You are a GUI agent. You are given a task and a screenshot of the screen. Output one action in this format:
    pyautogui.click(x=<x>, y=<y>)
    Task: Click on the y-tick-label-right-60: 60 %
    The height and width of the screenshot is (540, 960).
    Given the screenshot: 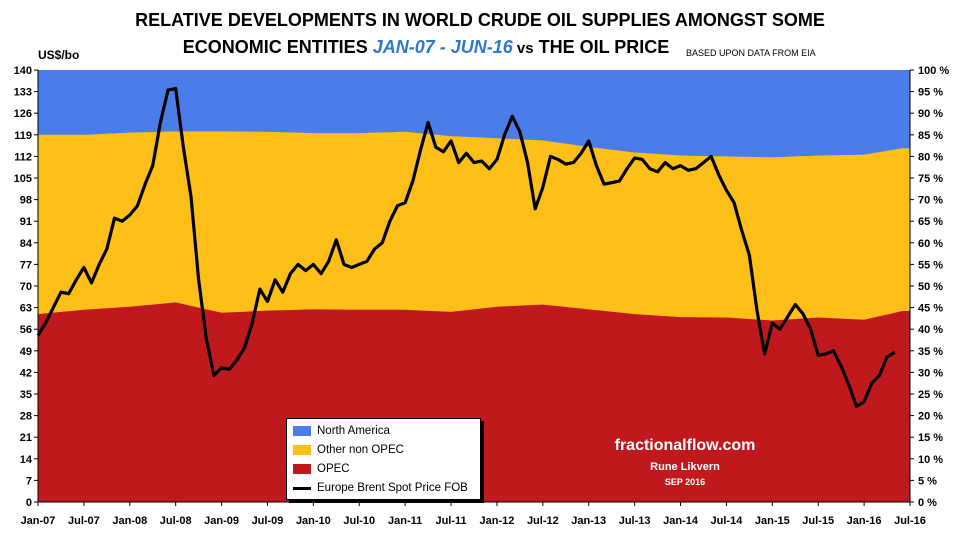 What is the action you would take?
    pyautogui.click(x=930, y=244)
    